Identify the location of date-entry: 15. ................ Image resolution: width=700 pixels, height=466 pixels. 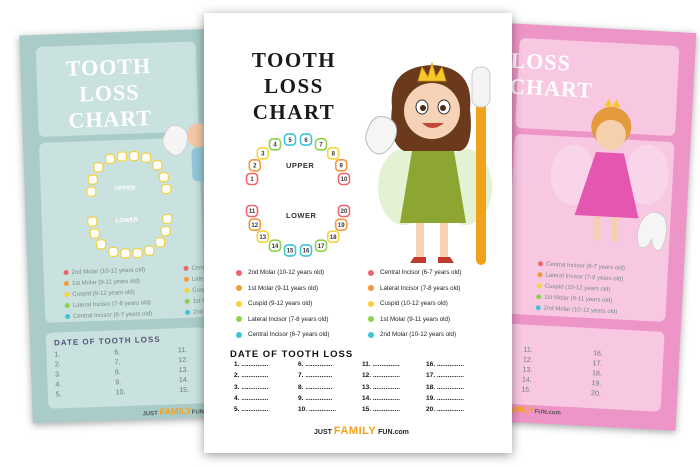
(381, 410).